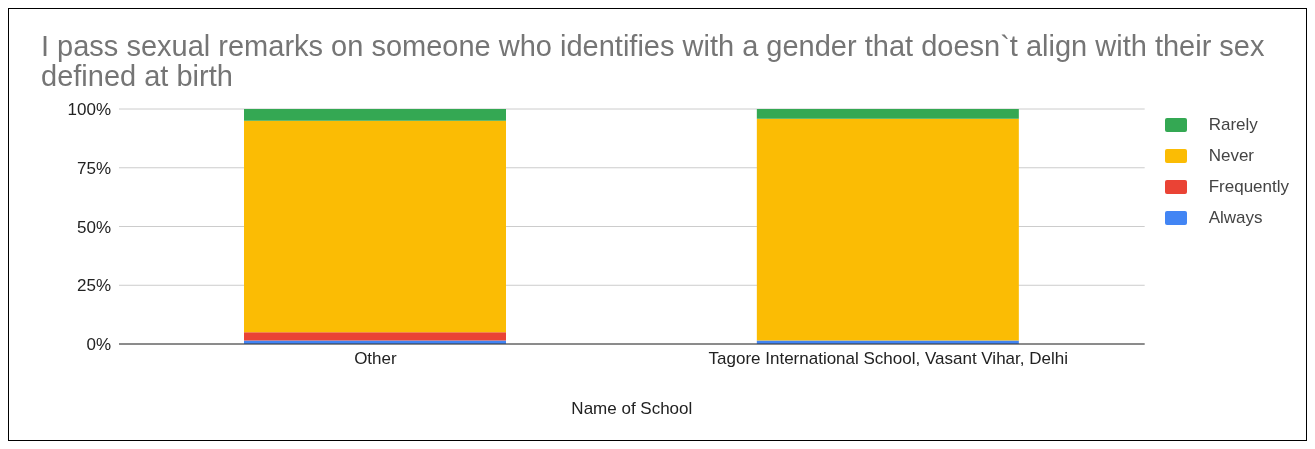 This screenshot has width=1315, height=449. What do you see at coordinates (1233, 124) in the screenshot?
I see `legend-label: Rarely` at bounding box center [1233, 124].